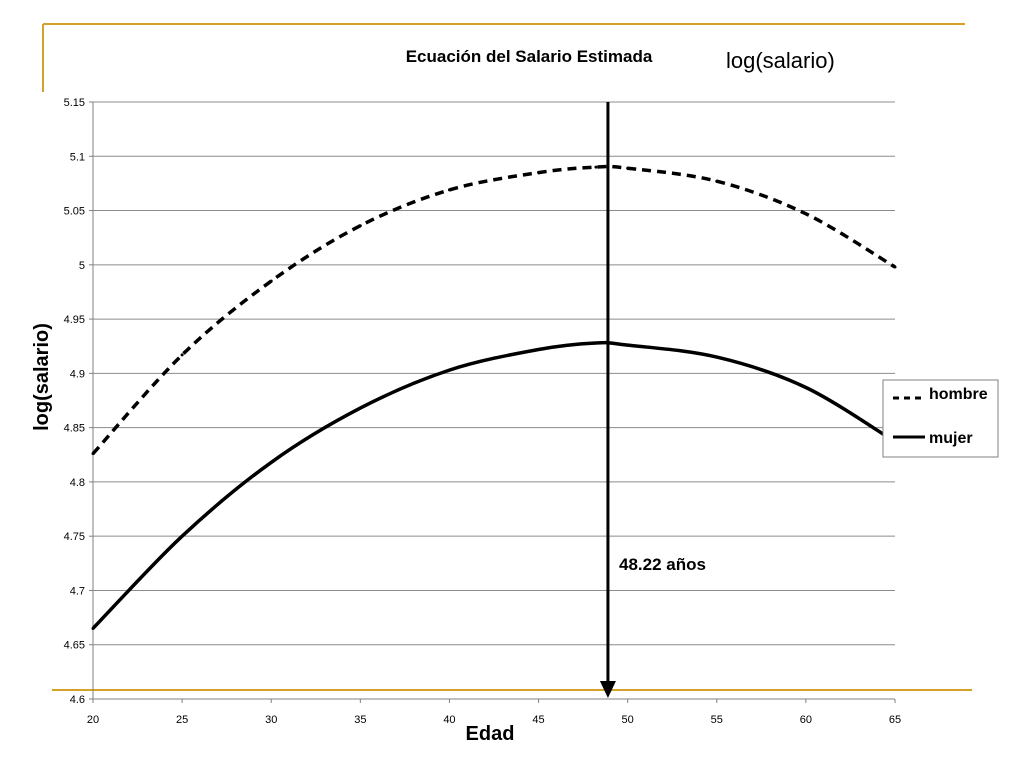  Describe the element at coordinates (662, 564) in the screenshot. I see `annotation-label: 48.22 años` at that location.